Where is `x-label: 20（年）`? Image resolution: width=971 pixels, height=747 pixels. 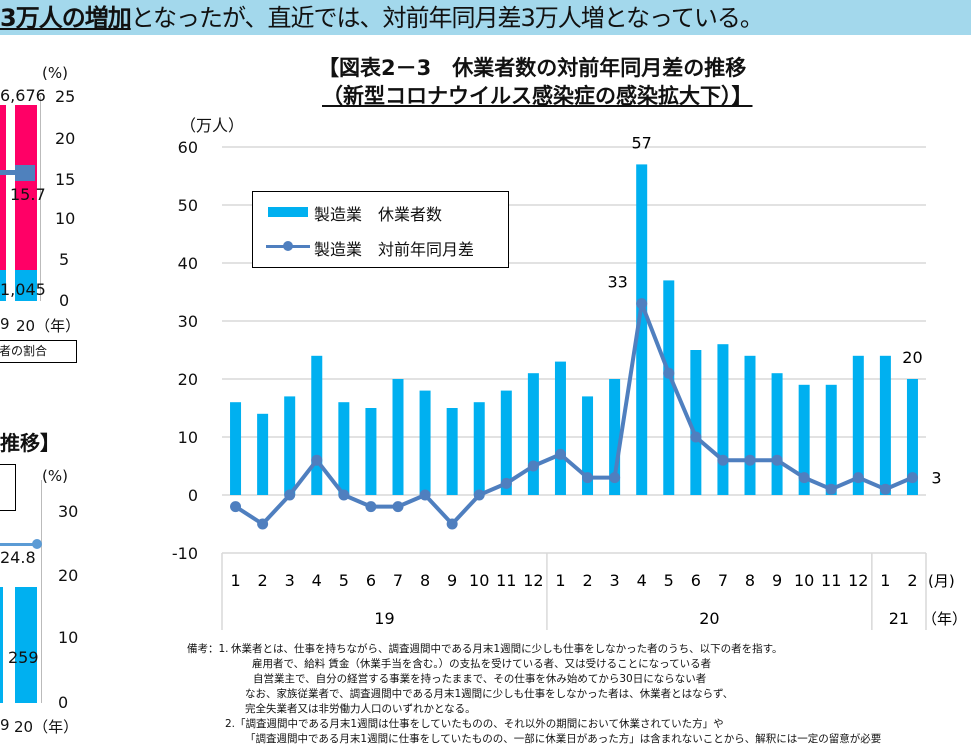
x-label: 20（年） is located at coordinates (48, 326).